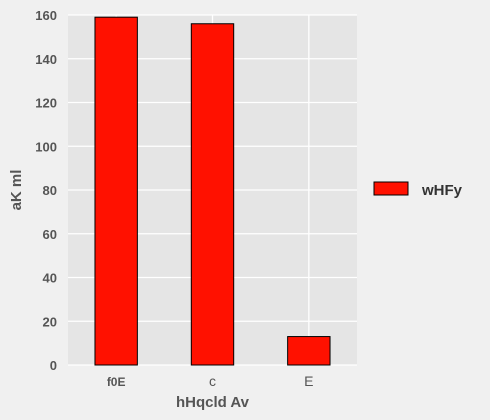  I want to click on y-axis-label: aK ml, so click(16, 190).